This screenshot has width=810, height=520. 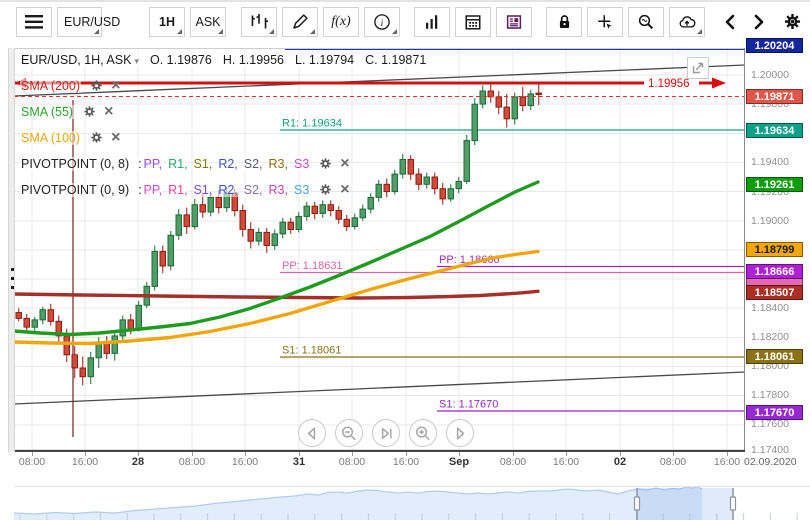 What do you see at coordinates (138, 462) in the screenshot?
I see `x-axis-label: 28` at bounding box center [138, 462].